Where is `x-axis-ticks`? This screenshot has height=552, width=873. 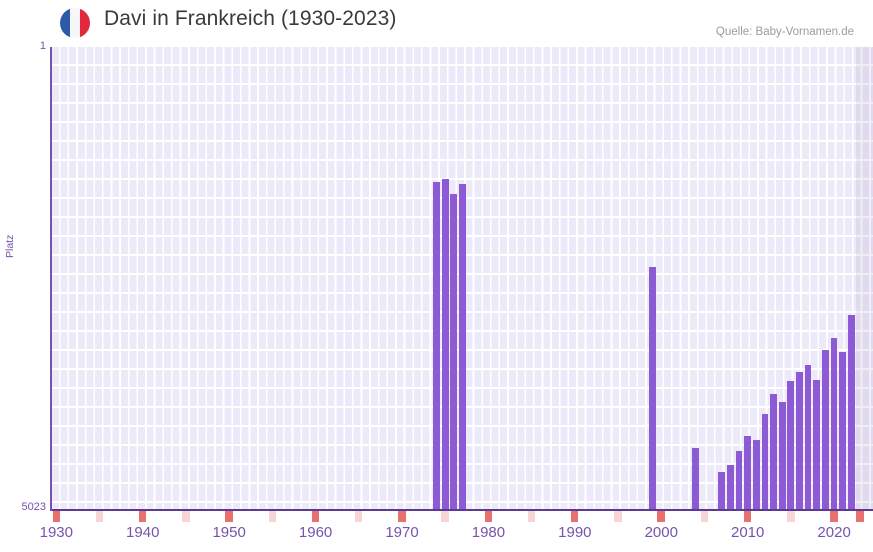
x-axis-ticks is located at coordinates (462, 516).